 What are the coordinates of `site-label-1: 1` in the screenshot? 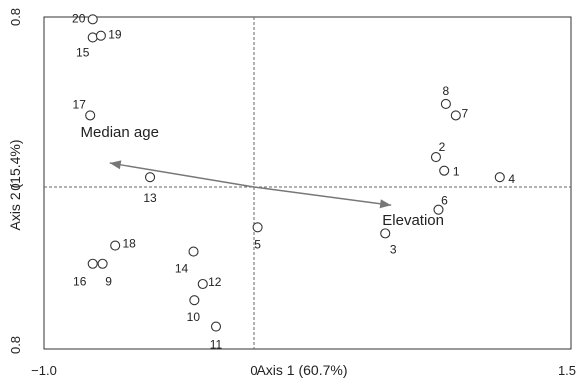 It's located at (456, 172).